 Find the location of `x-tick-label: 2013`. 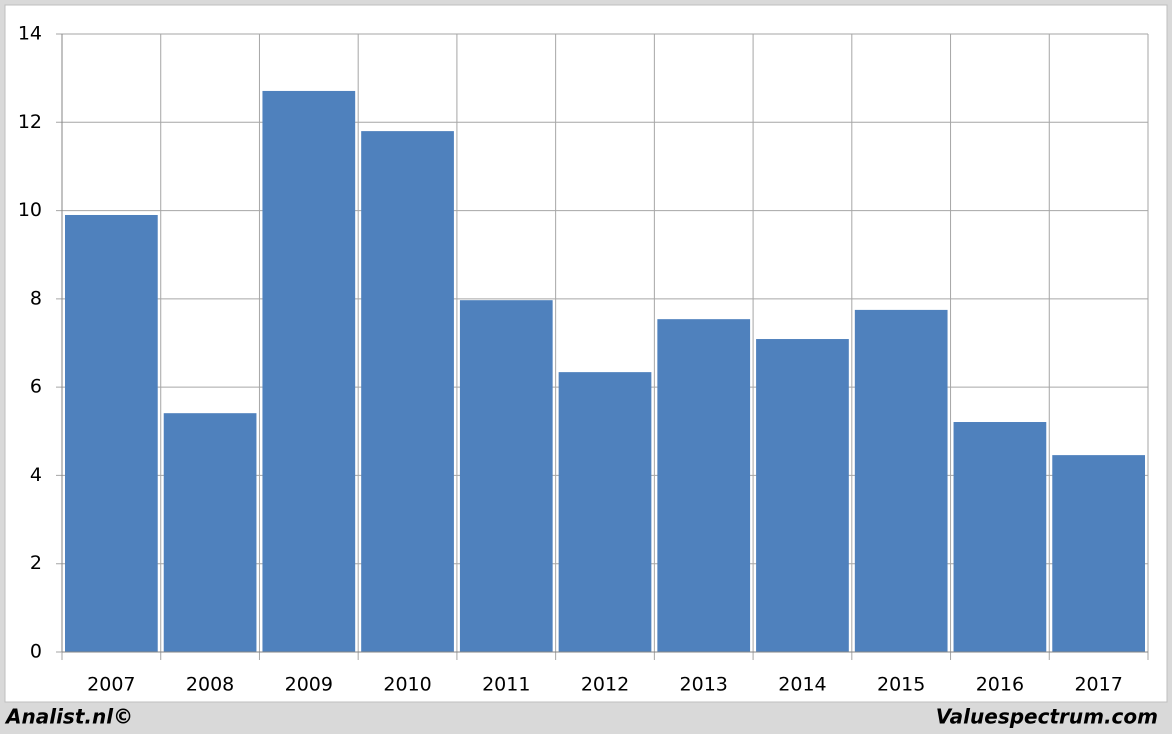

x-tick-label: 2013 is located at coordinates (704, 685).